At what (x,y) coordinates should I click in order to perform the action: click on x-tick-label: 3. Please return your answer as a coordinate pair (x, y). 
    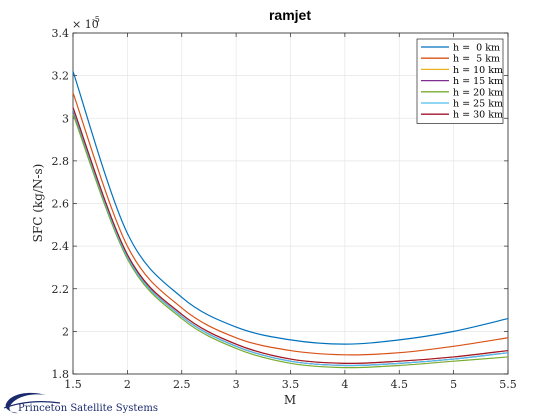
    Looking at the image, I should click on (236, 384).